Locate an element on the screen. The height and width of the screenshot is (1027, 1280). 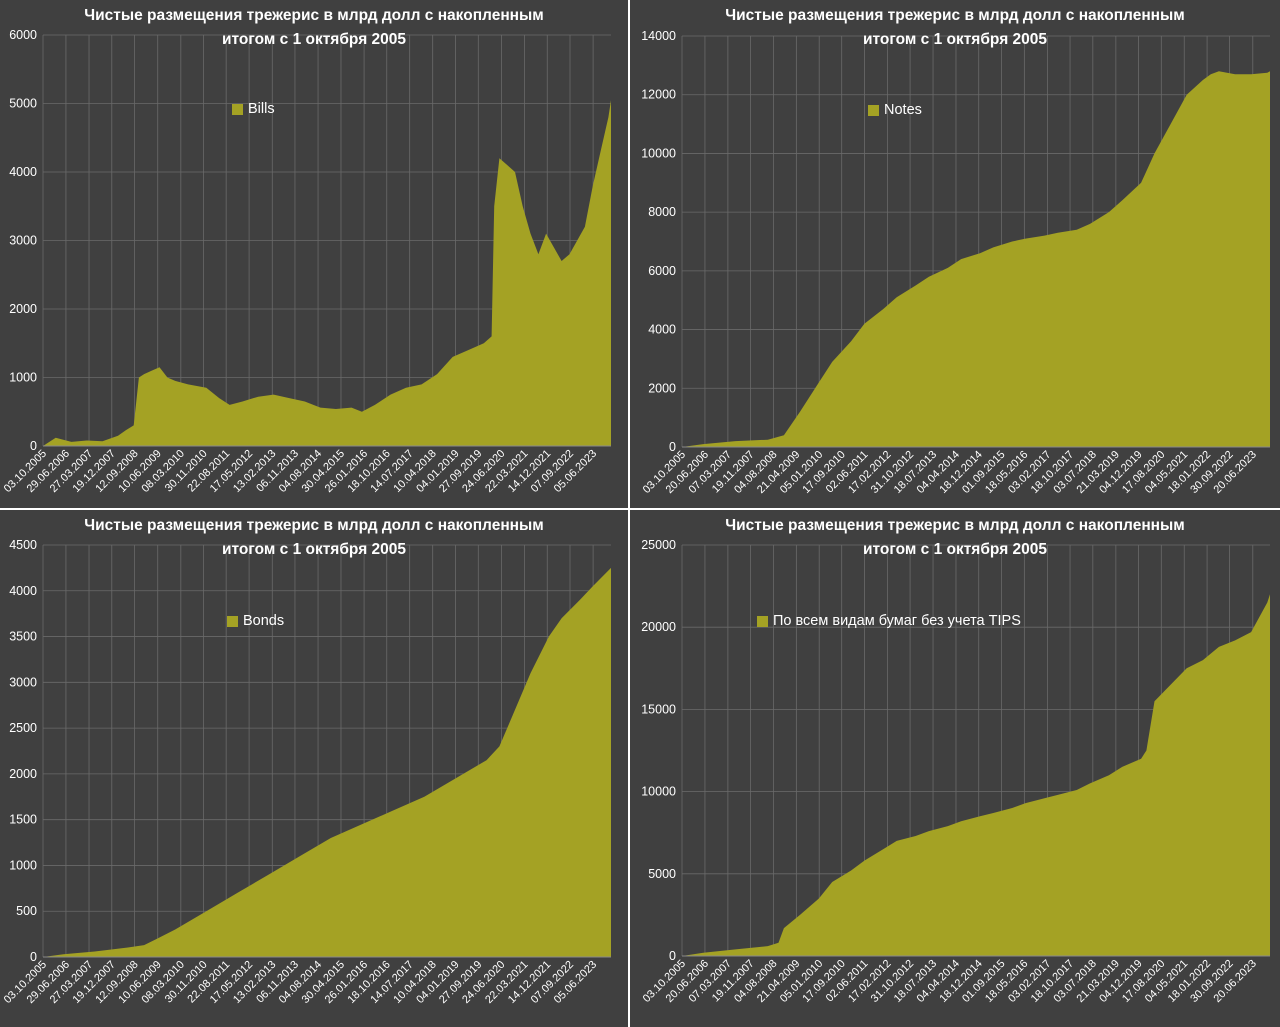
legend: Bonds is located at coordinates (255, 621).